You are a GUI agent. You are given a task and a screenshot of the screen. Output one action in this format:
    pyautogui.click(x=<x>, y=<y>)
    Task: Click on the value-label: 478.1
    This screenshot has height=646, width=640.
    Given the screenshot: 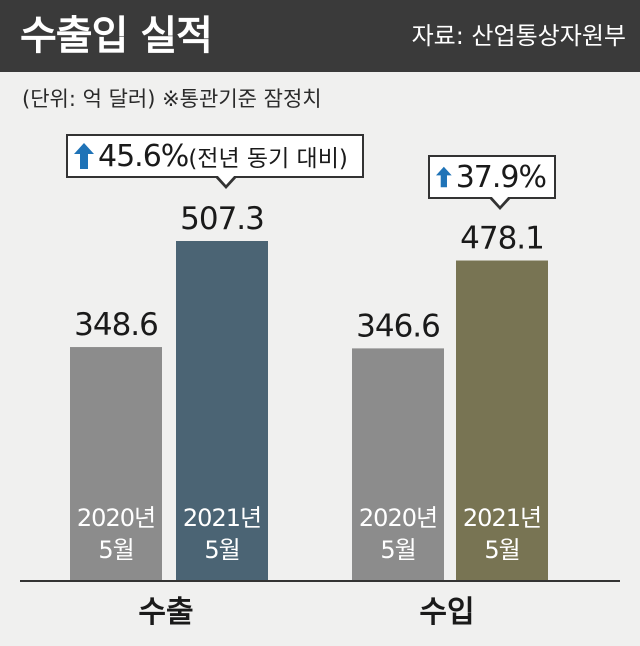 What is the action you would take?
    pyautogui.click(x=502, y=239)
    